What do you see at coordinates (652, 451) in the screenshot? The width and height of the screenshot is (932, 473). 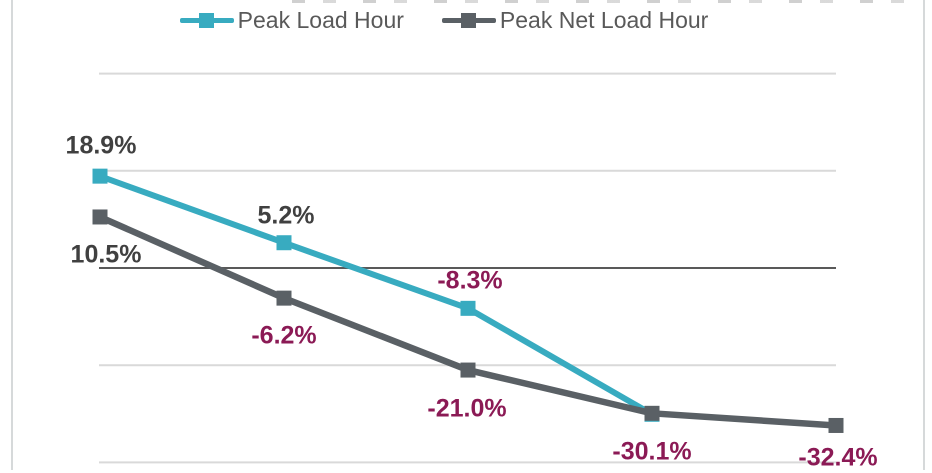 I see `data-label: -30.1%` at bounding box center [652, 451].